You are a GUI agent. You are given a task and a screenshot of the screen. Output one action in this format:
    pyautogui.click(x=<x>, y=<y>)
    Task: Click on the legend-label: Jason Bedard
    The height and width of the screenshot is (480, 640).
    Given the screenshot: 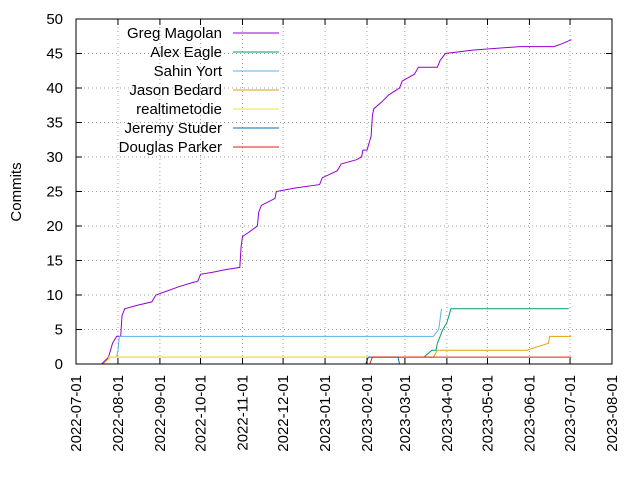 What is the action you would take?
    pyautogui.click(x=175, y=90)
    